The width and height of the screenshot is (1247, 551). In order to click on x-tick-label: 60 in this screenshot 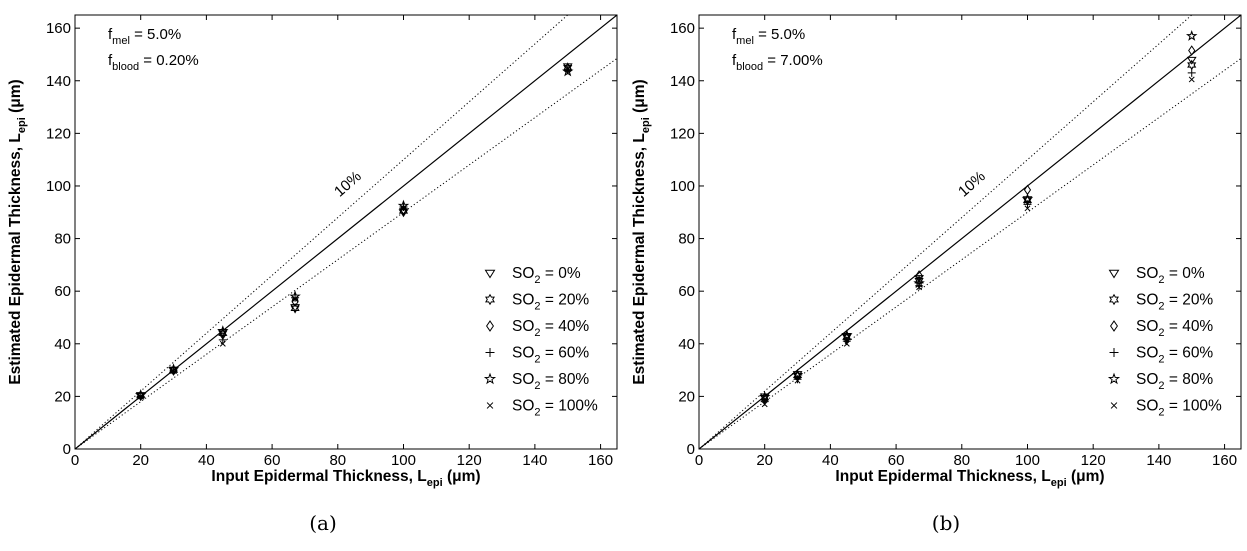, I will do `click(896, 460)`.